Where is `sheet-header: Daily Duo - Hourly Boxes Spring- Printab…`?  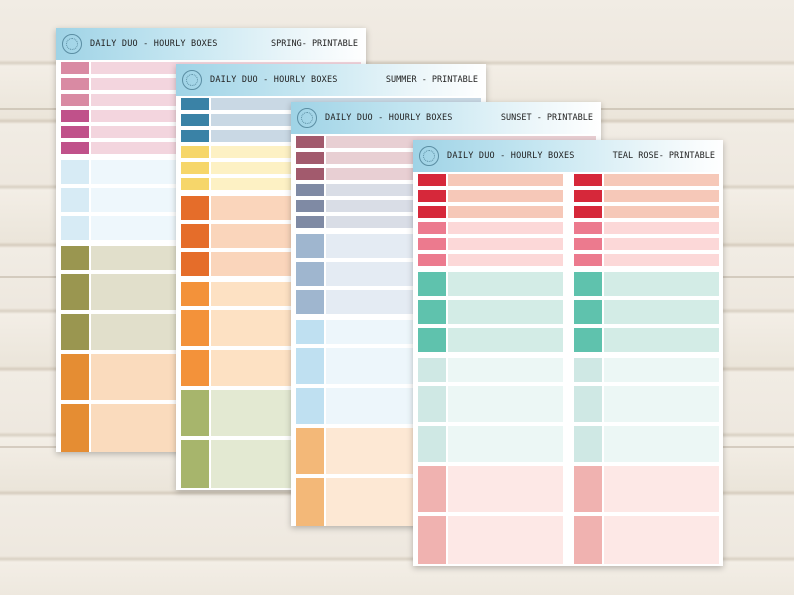 sheet-header: Daily Duo - Hourly Boxes Spring- Printab… is located at coordinates (211, 44).